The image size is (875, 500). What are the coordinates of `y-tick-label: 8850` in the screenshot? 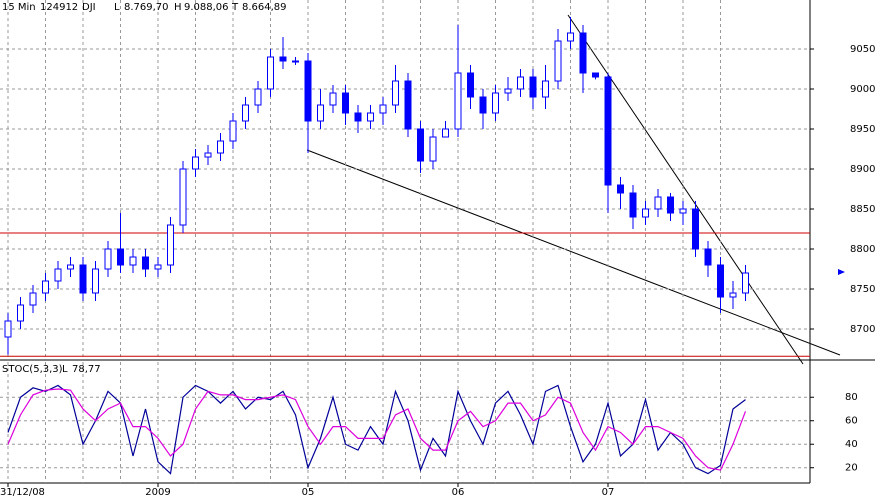 It's located at (862, 209).